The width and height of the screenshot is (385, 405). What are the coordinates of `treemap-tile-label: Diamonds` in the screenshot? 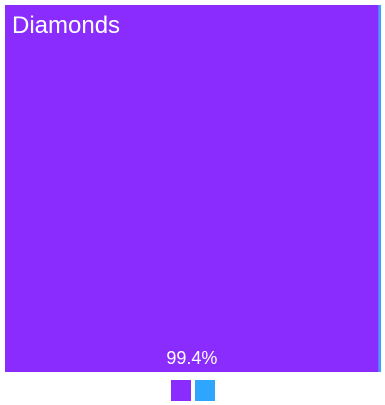 It's located at (66, 25).